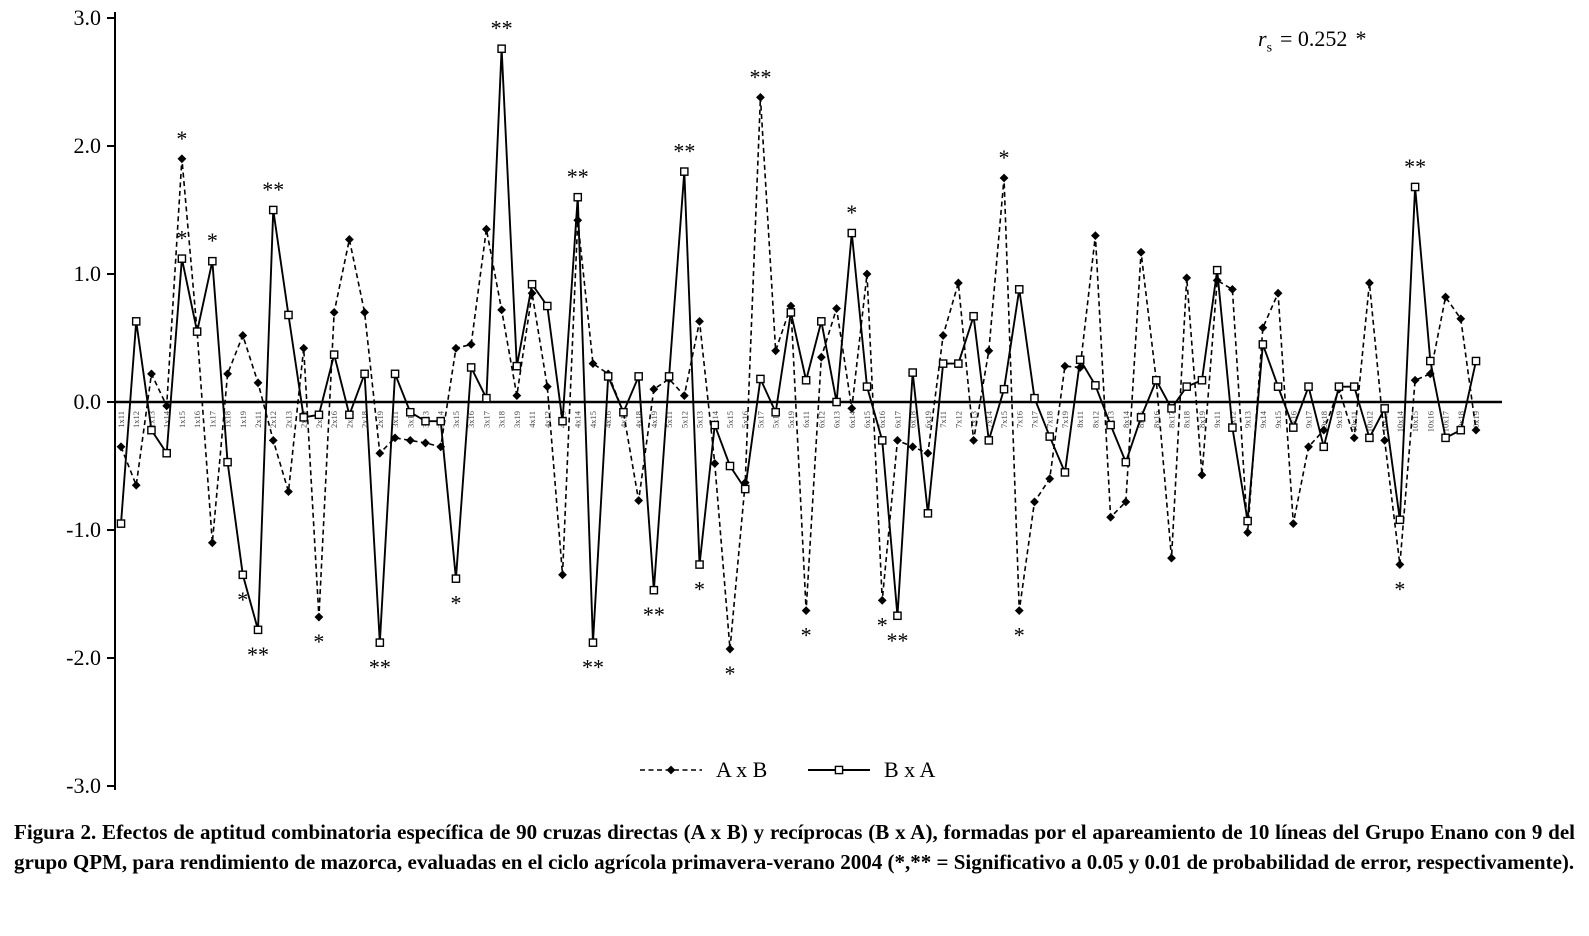 This screenshot has height=936, width=1589. I want to click on x-category-label: 4x18, so click(639, 419).